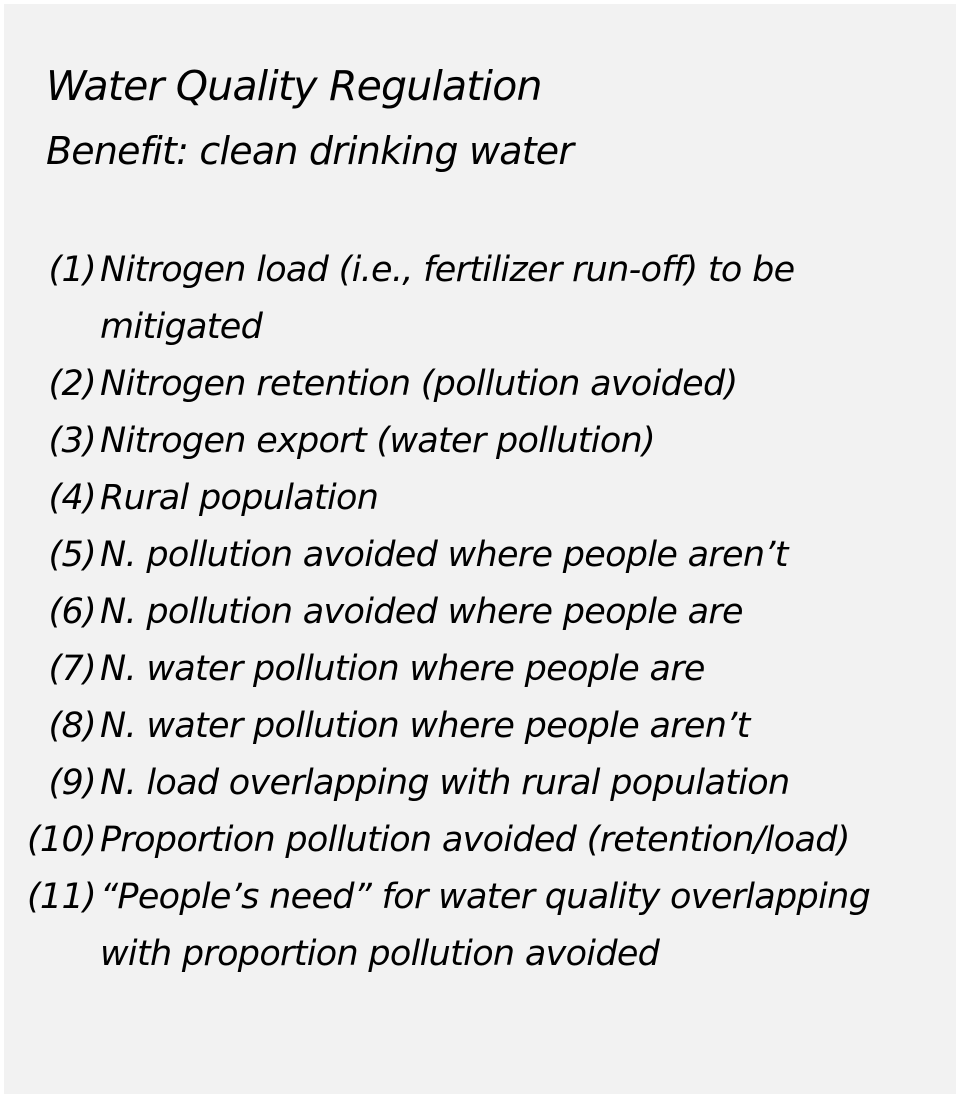  I want to click on list-item-text: N. pollution avoided where people are, so click(422, 612).